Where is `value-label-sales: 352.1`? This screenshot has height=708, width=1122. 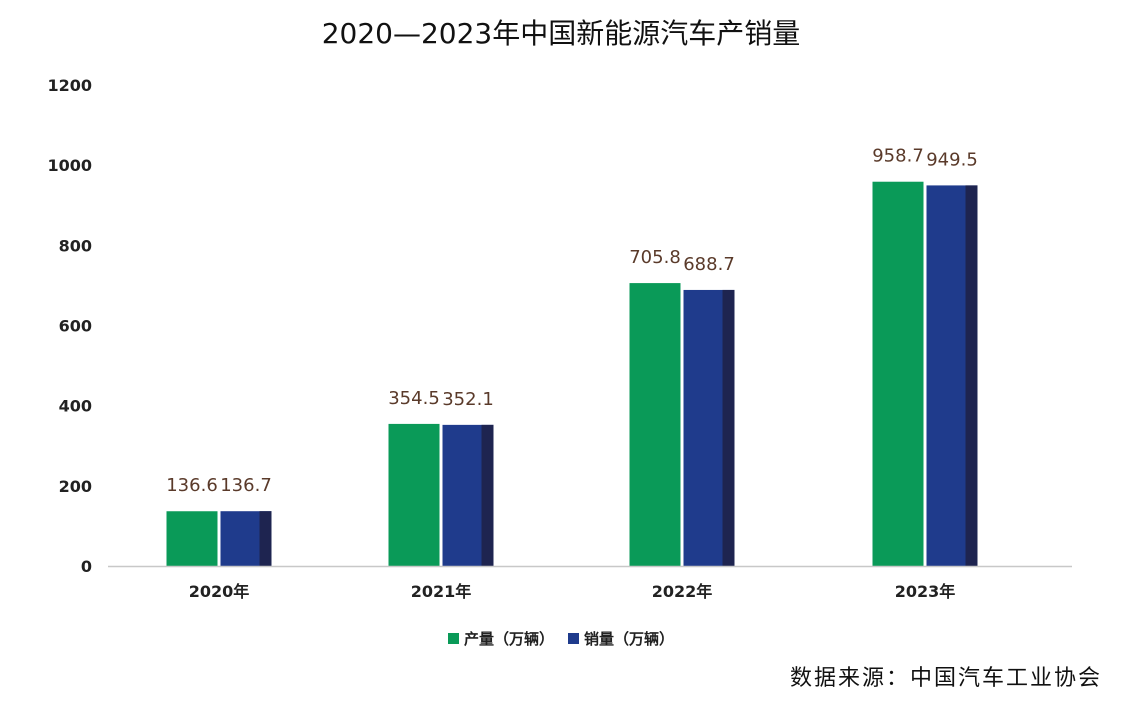
value-label-sales: 352.1 is located at coordinates (468, 399).